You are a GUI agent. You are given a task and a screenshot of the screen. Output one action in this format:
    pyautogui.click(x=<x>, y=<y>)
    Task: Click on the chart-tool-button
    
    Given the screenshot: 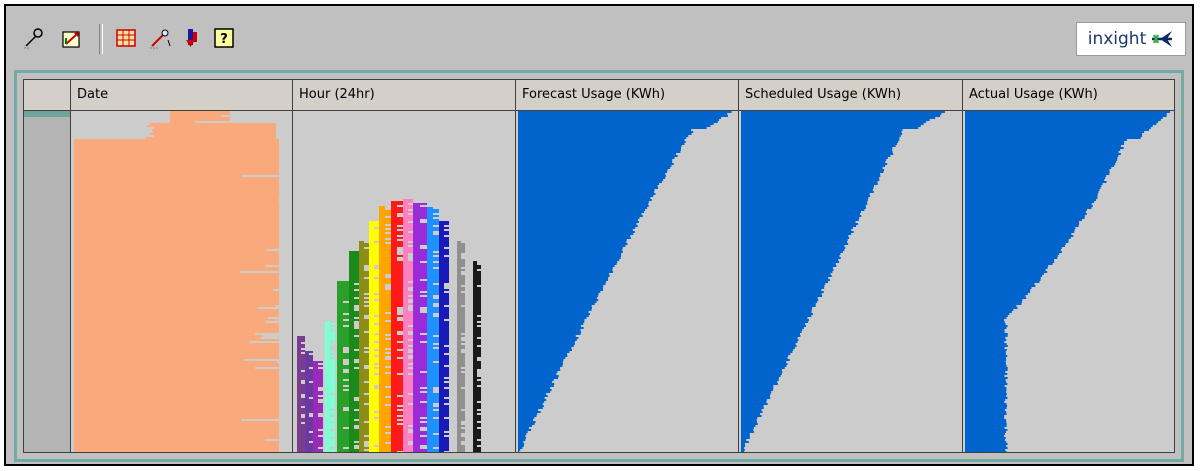 What is the action you would take?
    pyautogui.click(x=72, y=38)
    